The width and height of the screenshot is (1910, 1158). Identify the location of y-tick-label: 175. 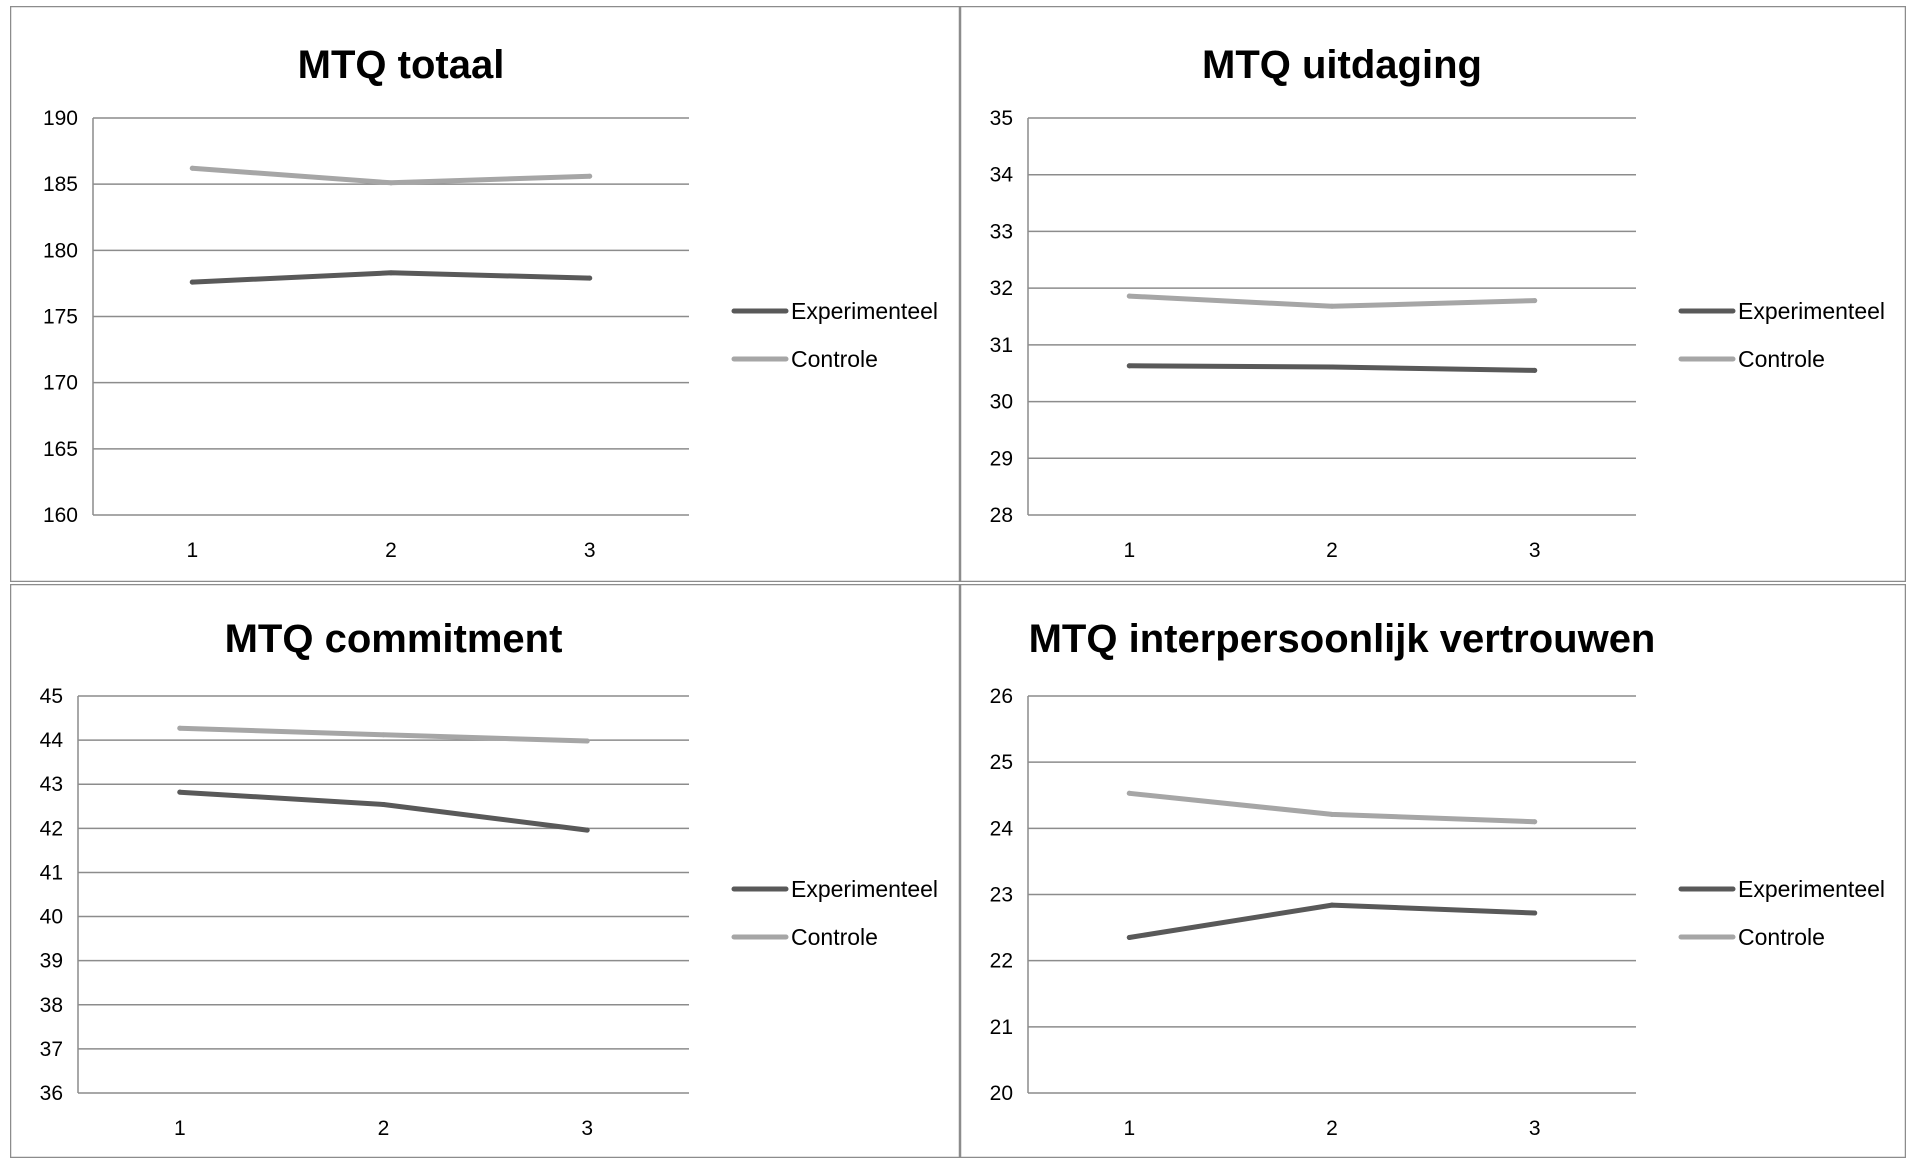
(60, 317).